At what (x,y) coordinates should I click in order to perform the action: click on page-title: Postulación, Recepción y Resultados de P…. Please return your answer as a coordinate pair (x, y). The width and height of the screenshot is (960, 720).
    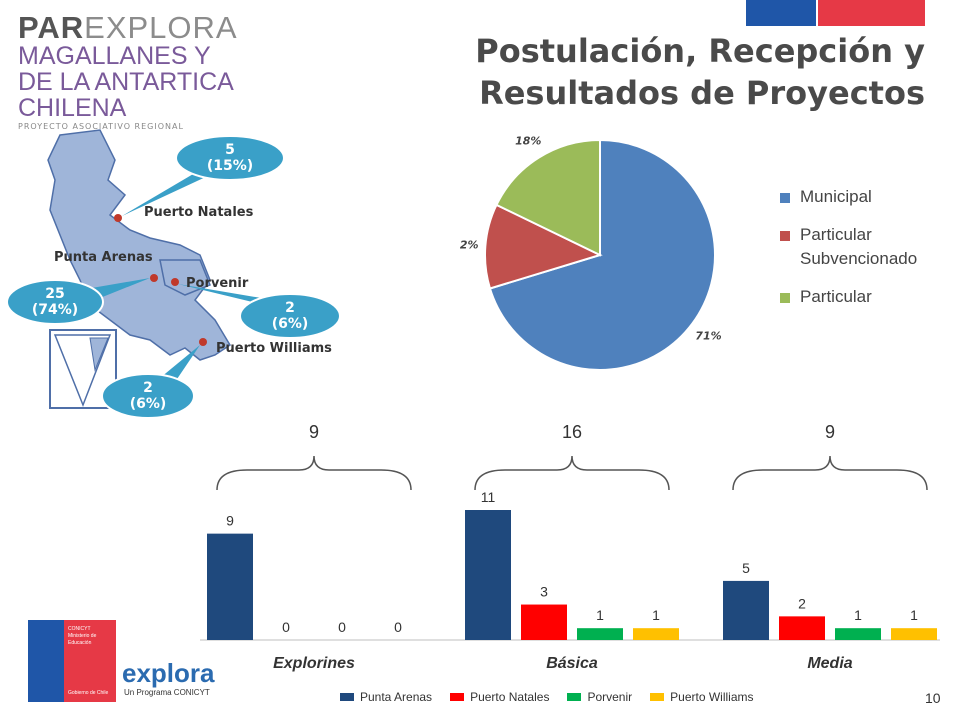
    Looking at the image, I should click on (652, 72).